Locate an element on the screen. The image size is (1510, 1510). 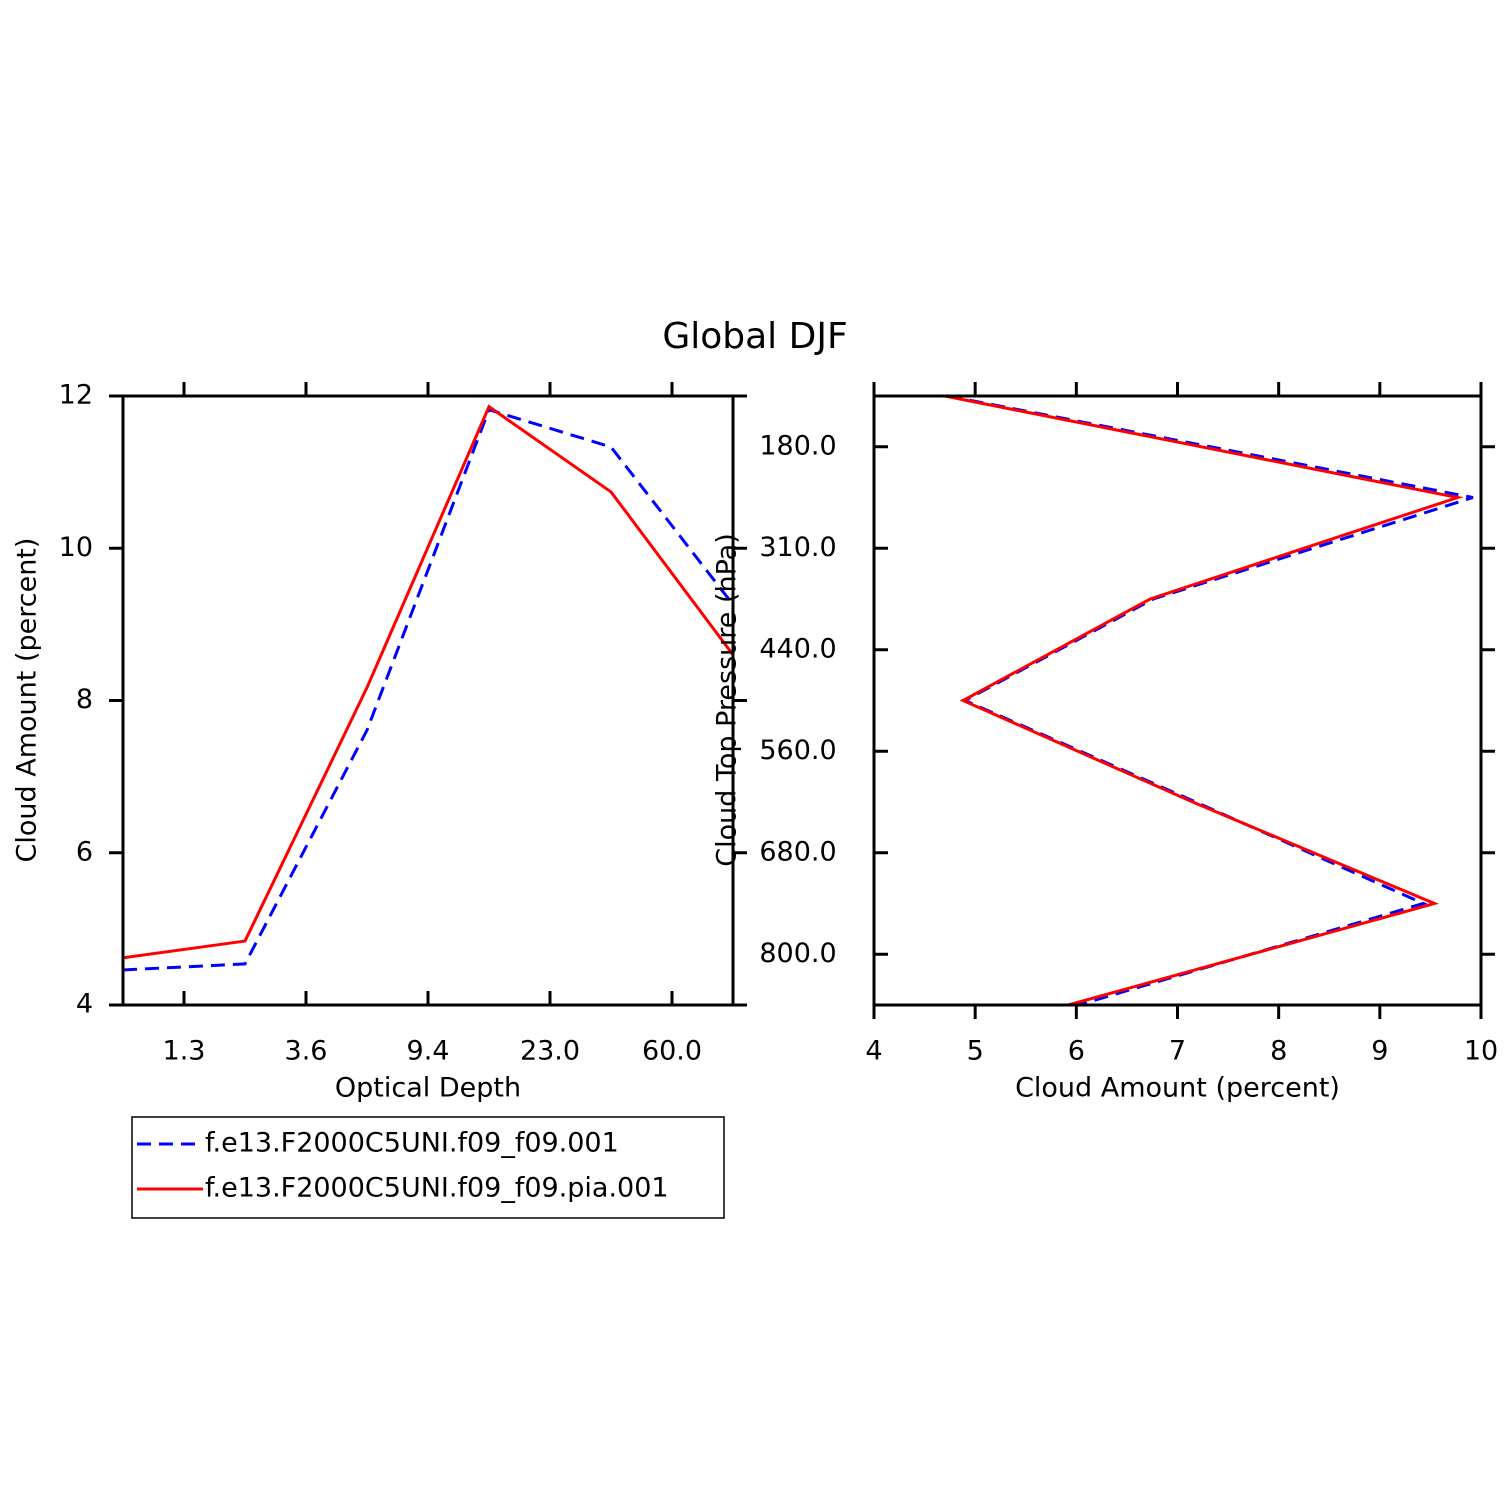
y-axis-label: Cloud Top Pressure (hPa) is located at coordinates (727, 700).